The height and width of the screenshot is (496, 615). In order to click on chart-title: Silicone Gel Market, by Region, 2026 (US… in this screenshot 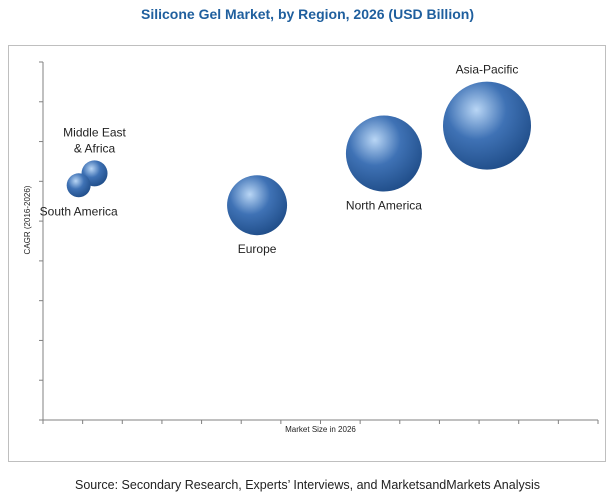, I will do `click(307, 14)`.